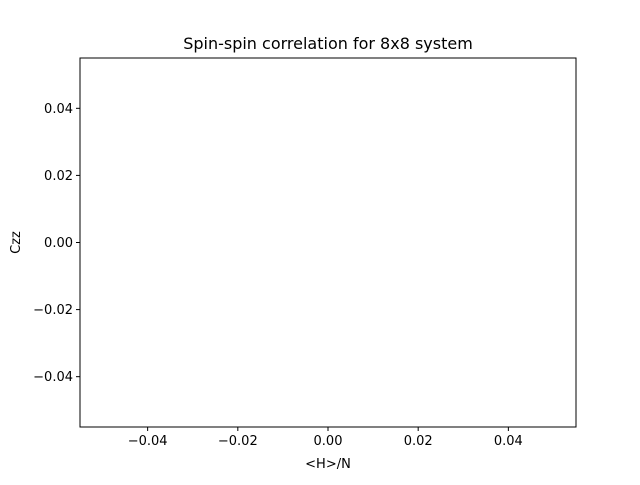  What do you see at coordinates (58, 176) in the screenshot?
I see `y-tick-label: 0.02` at bounding box center [58, 176].